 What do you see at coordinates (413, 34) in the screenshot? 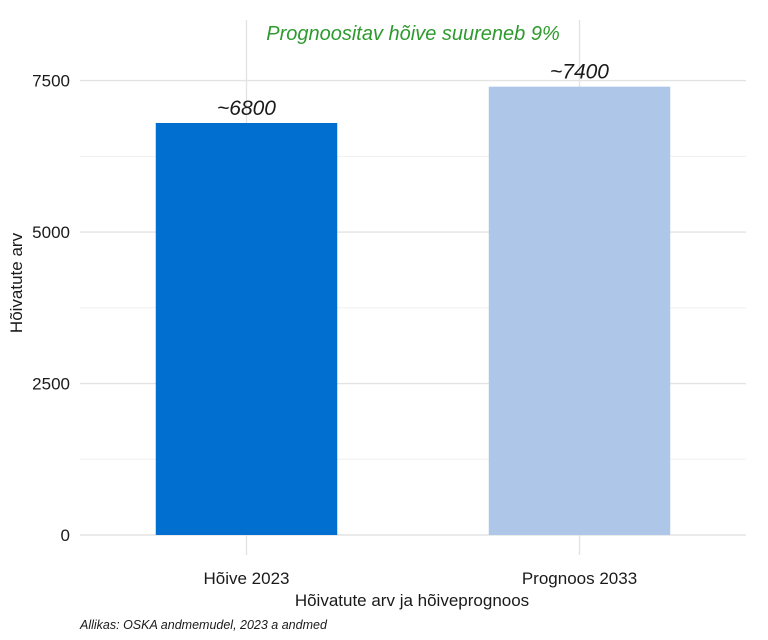
I see `chart-annotation: Prognoositav hõive suureneb 9%` at bounding box center [413, 34].